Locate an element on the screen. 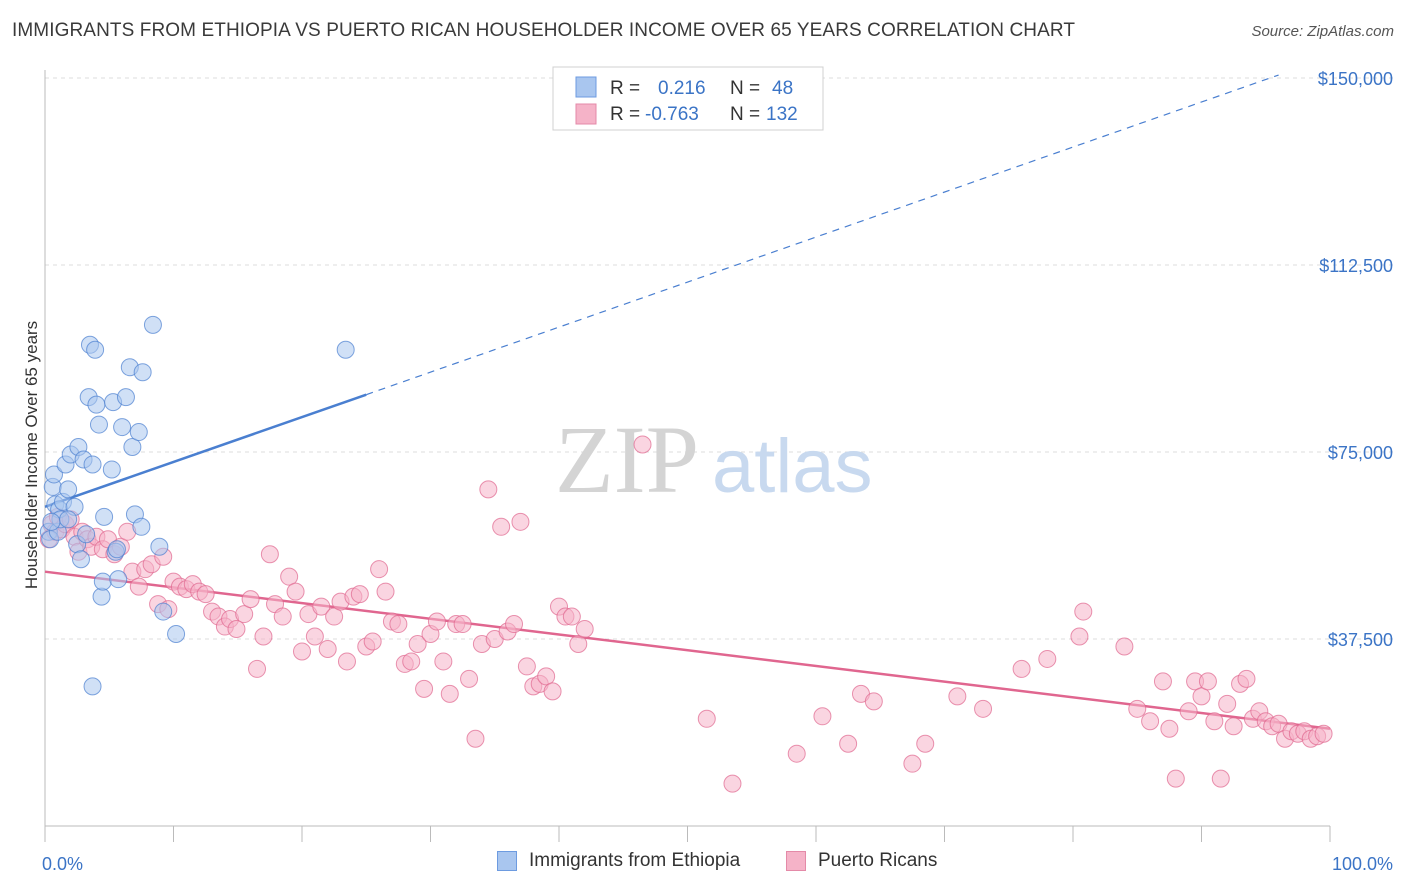  legend-n-label-1: N = is located at coordinates (745, 88).